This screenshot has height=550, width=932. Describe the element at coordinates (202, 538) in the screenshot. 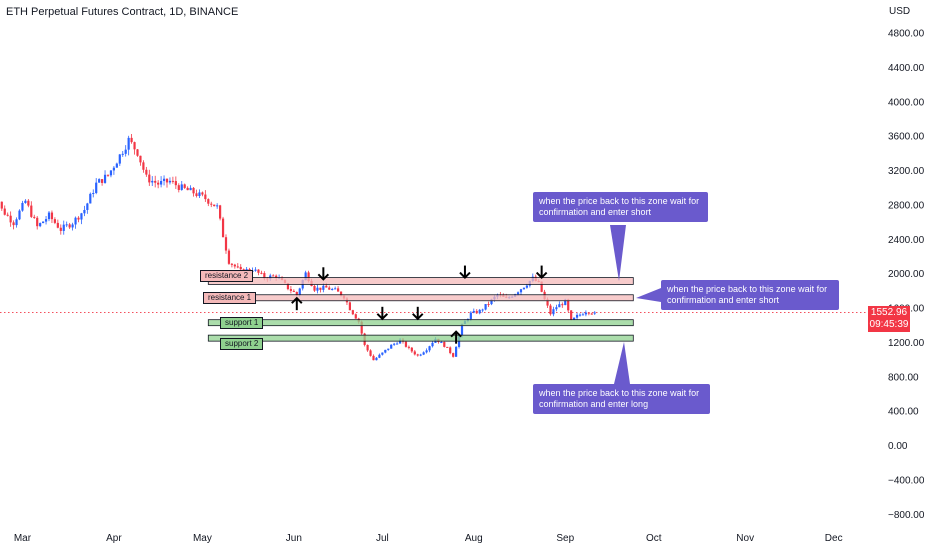

I see `x-tick-label: May` at that location.